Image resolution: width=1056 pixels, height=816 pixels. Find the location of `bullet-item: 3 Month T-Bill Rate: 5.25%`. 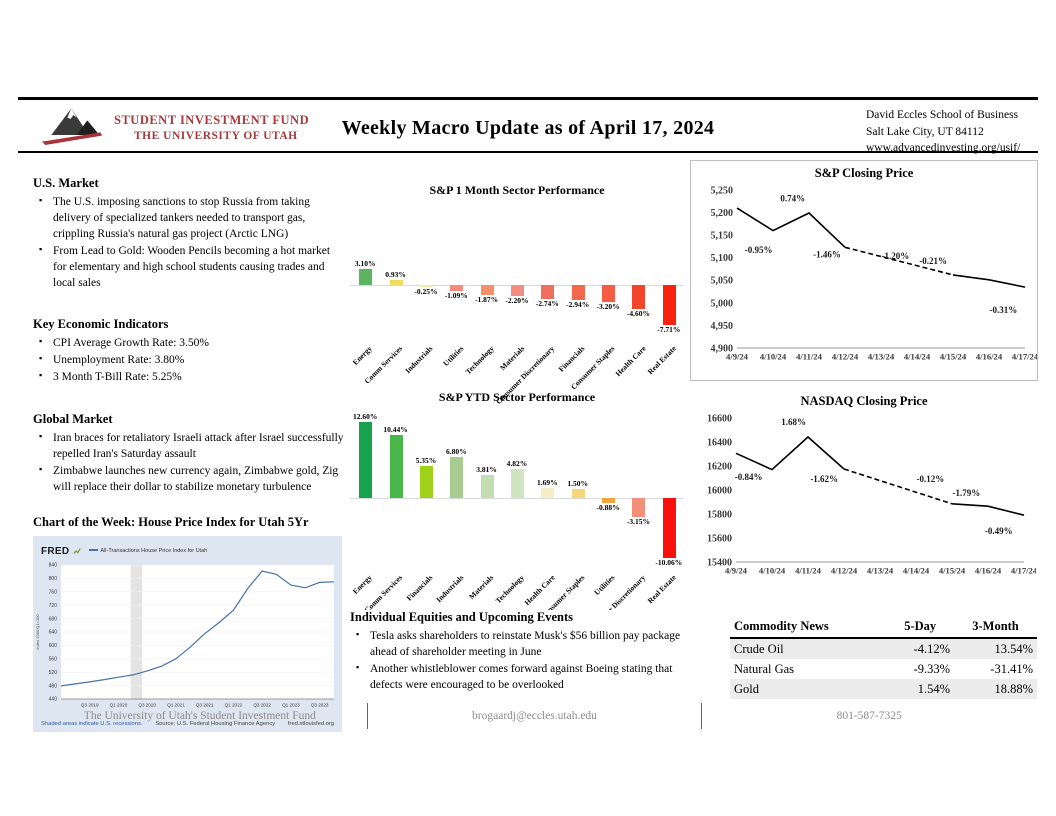

bullet-item: 3 Month T-Bill Rate: 5.25% is located at coordinates (191, 377).